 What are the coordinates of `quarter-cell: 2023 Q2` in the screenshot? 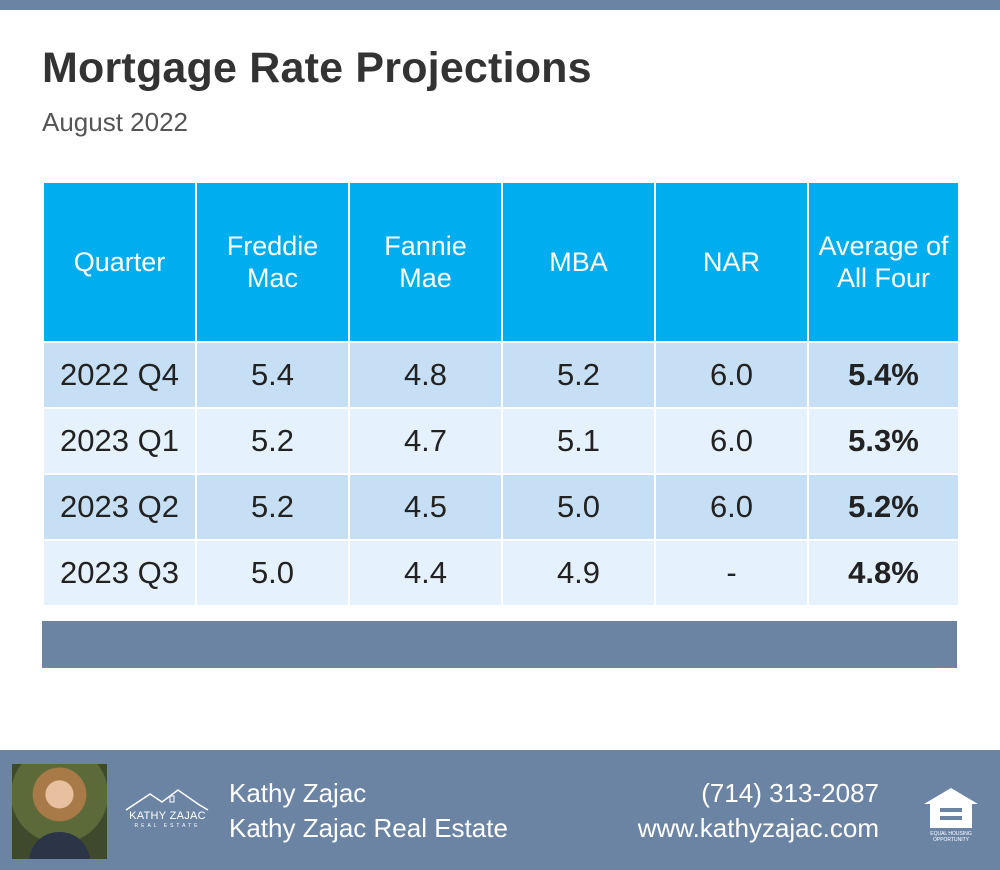 It's located at (119, 507).